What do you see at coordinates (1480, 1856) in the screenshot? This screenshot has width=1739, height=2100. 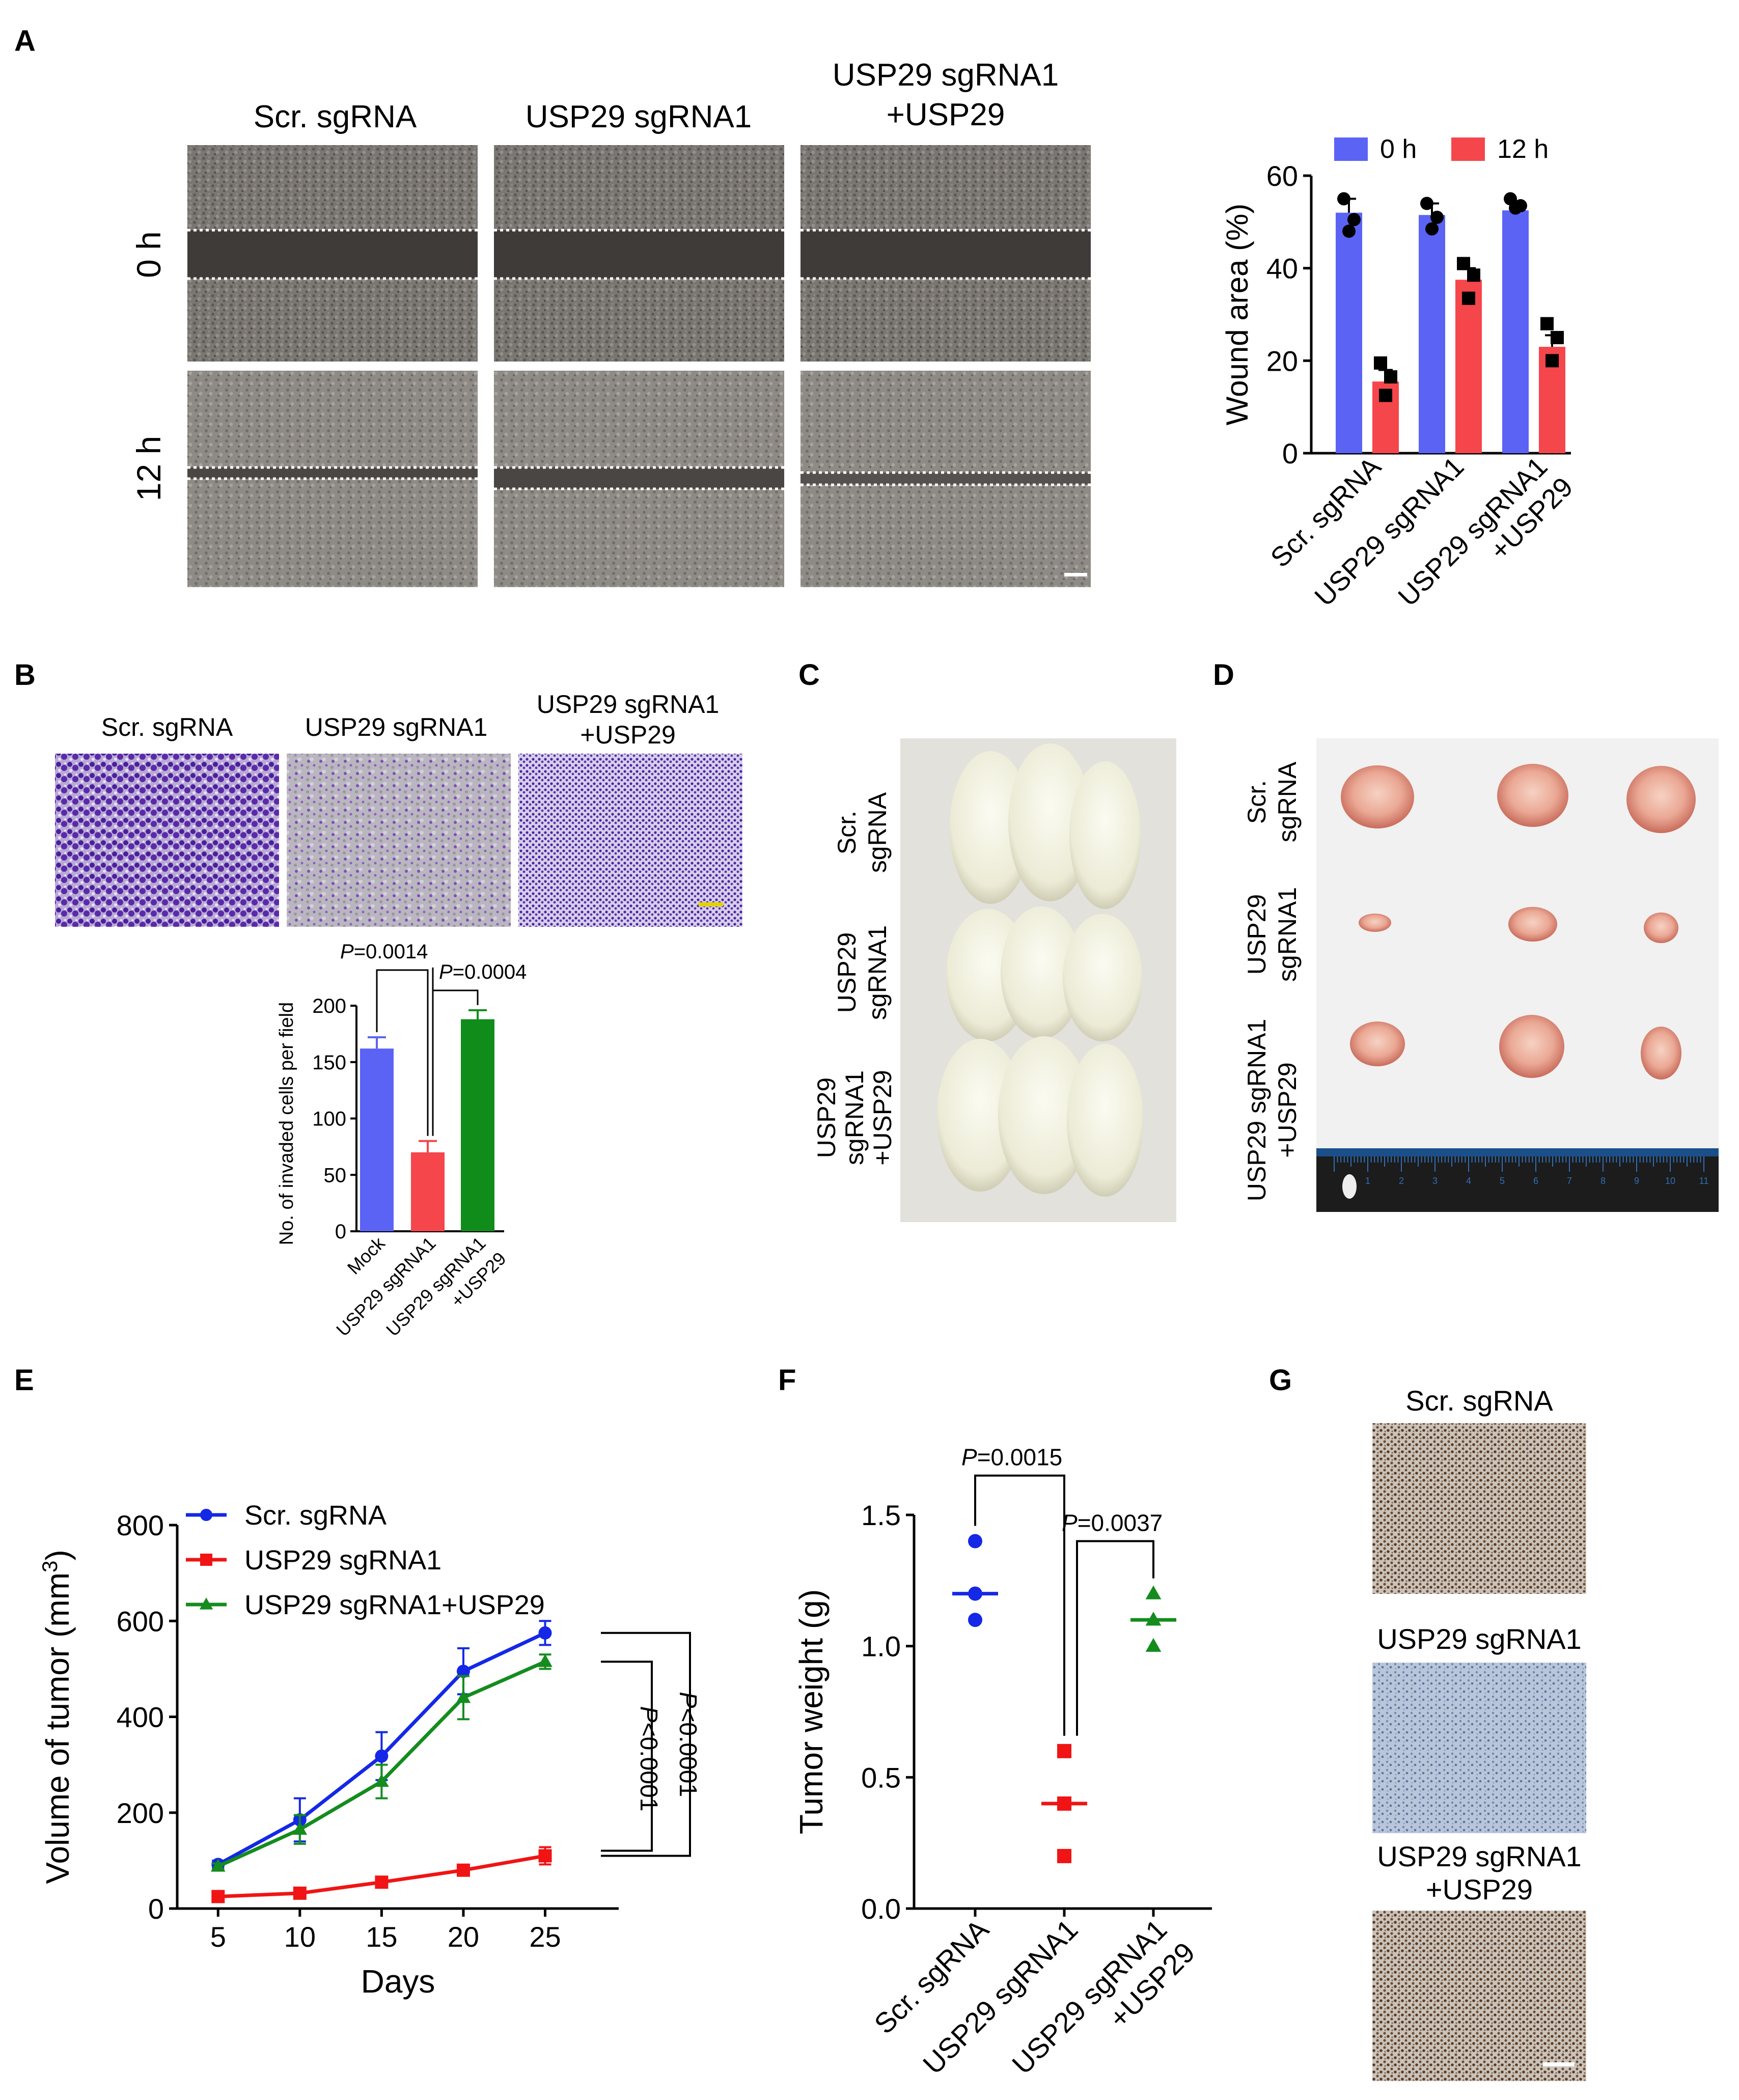 I see `panel-g-label-rescue-1: USP29 sgRNA1` at bounding box center [1480, 1856].